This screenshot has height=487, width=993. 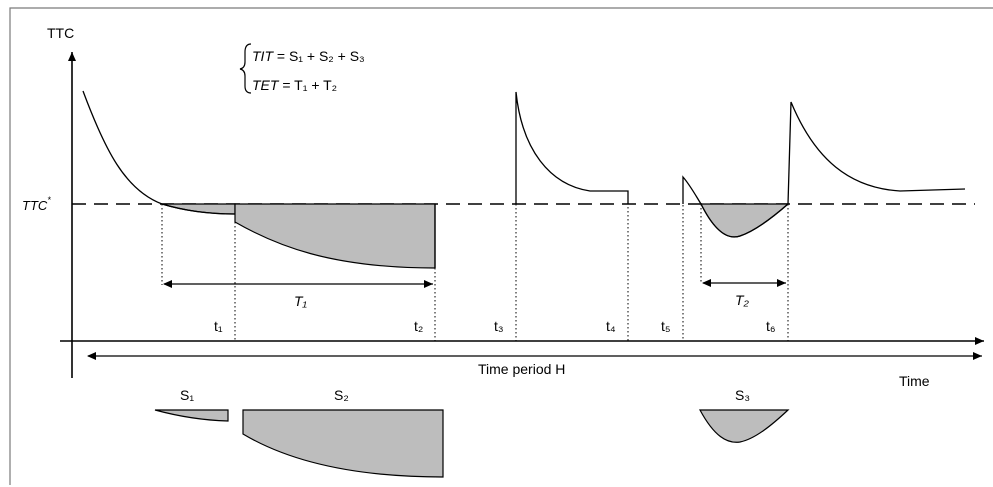 I want to click on threshold-label: TTC*, so click(x=36, y=204).